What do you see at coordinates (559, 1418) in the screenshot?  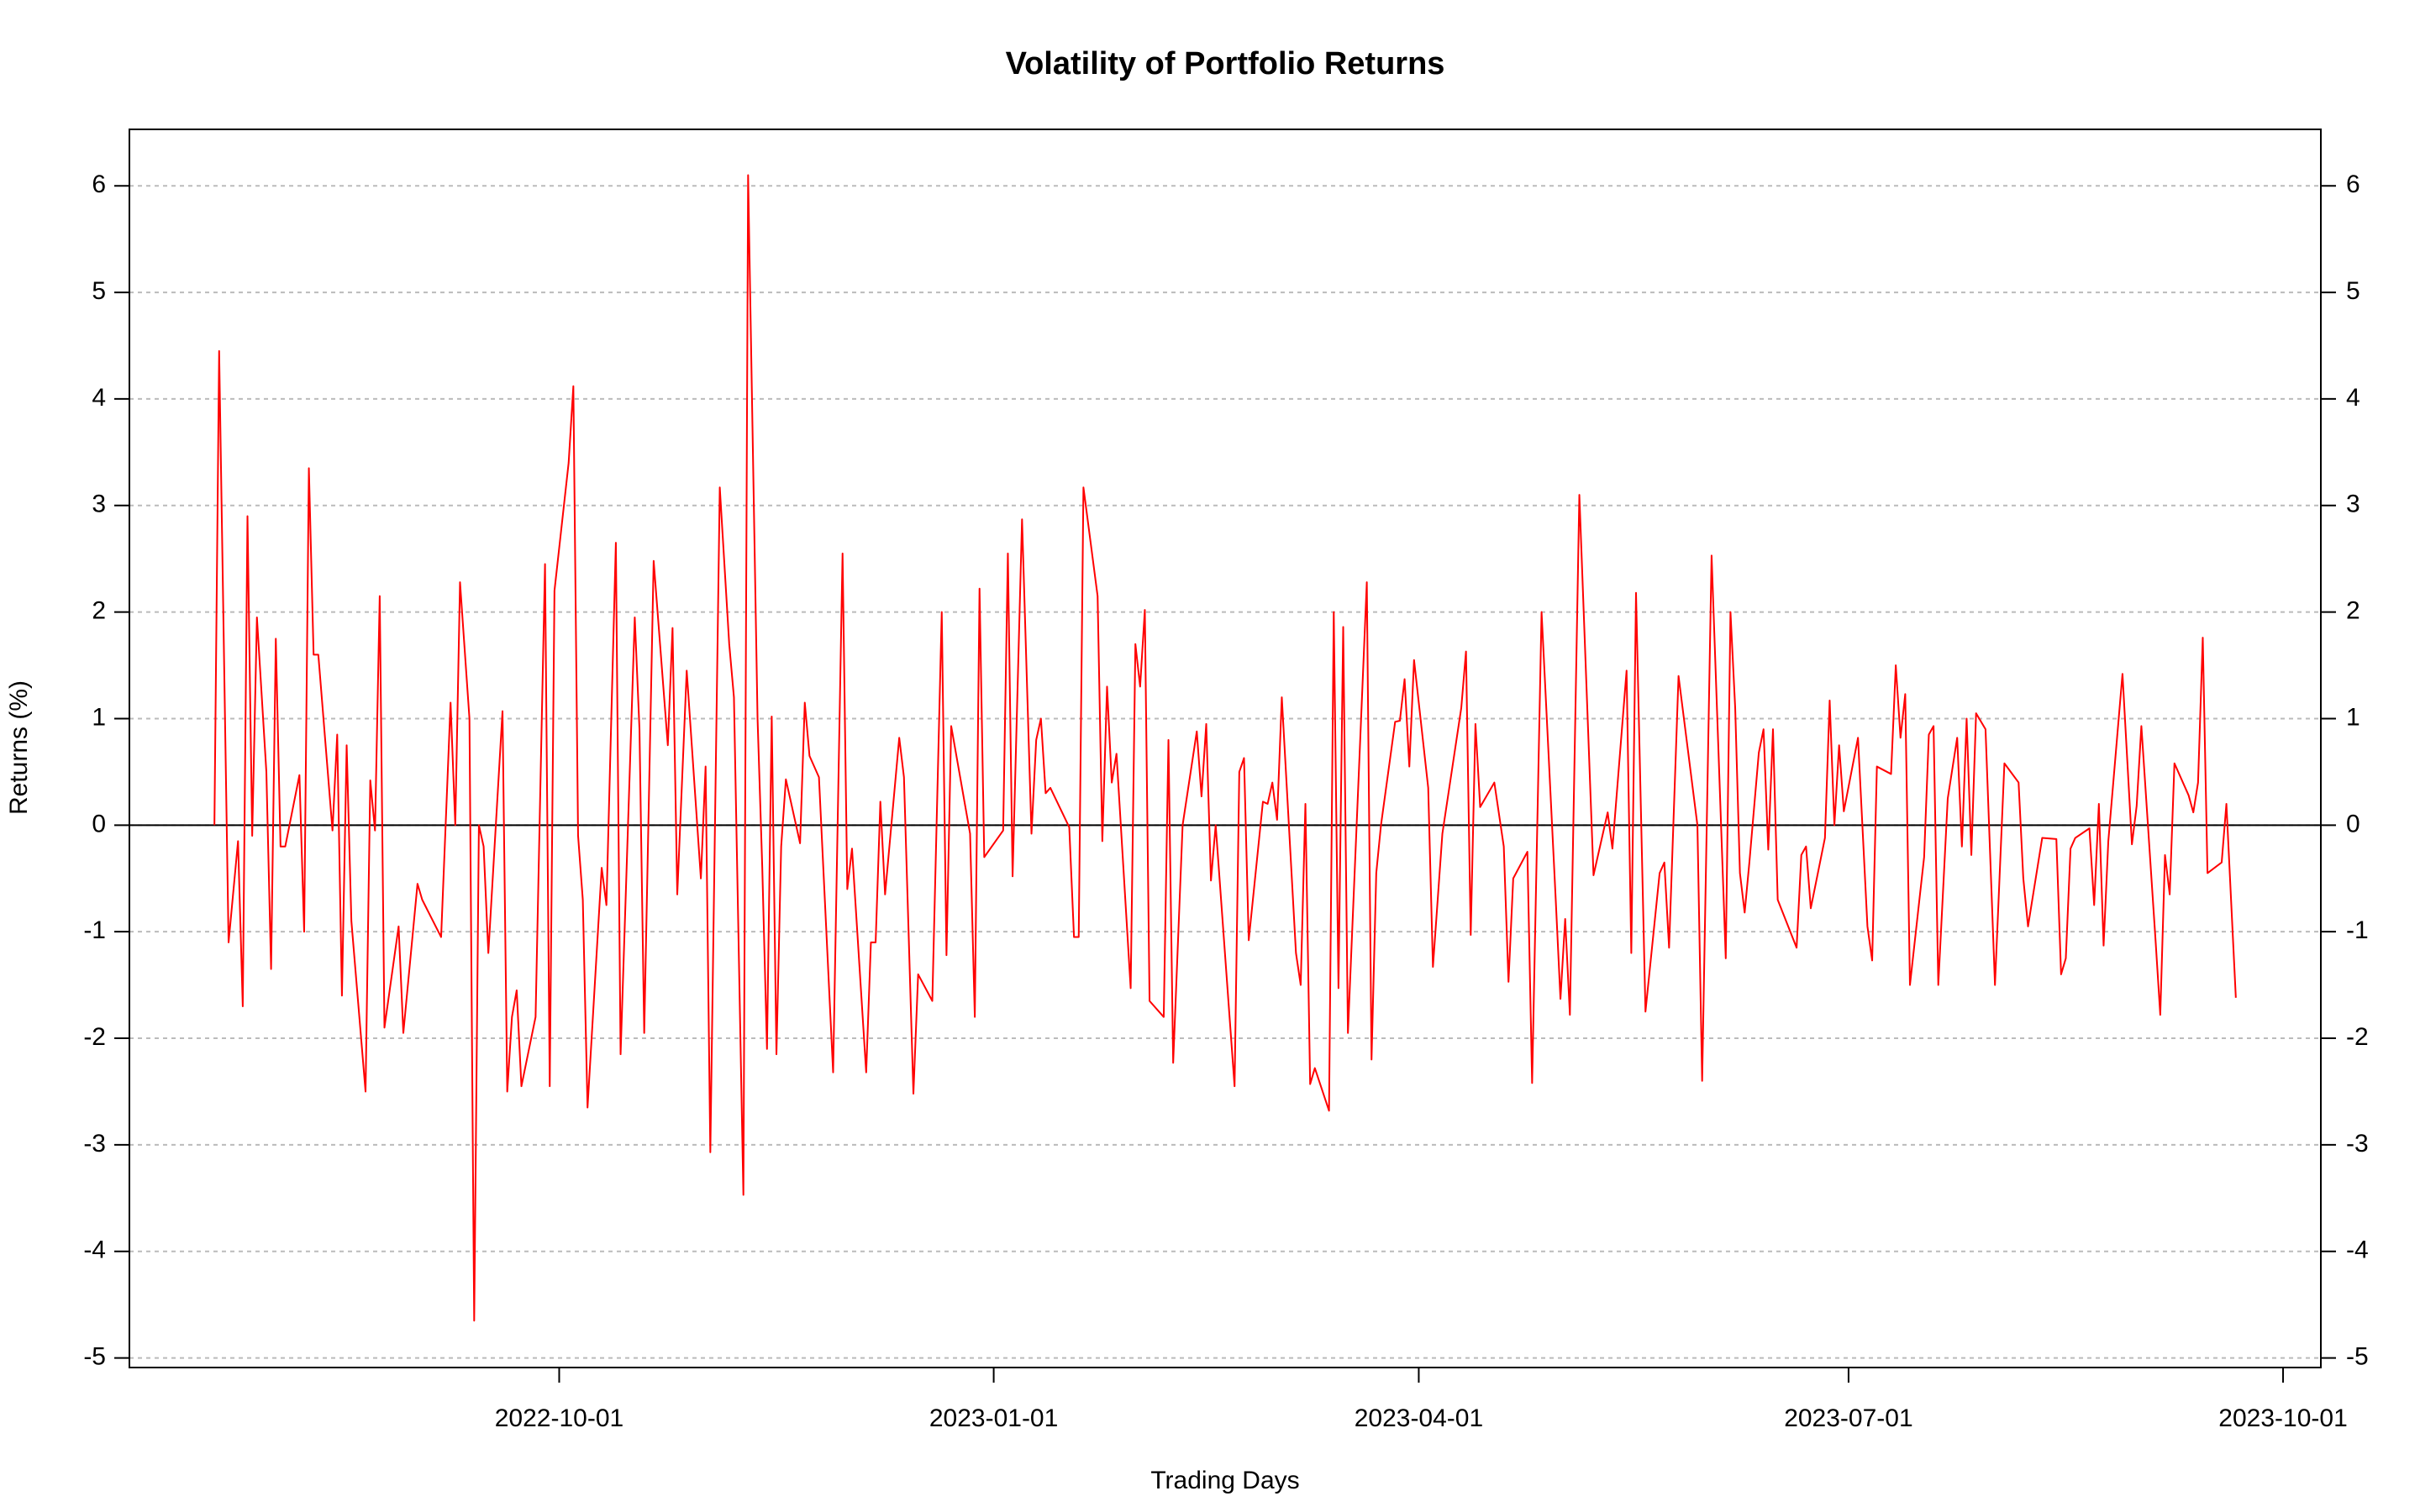 I see `x-tick-label: 2022-10-01` at bounding box center [559, 1418].